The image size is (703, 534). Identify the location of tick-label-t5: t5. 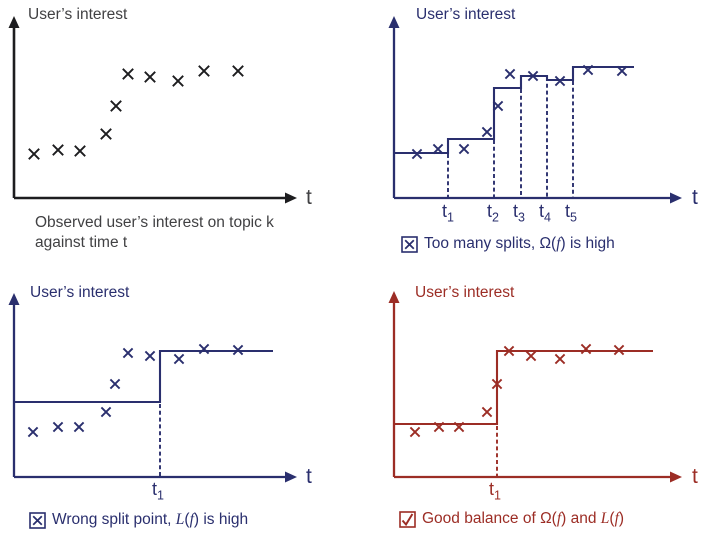
(571, 213).